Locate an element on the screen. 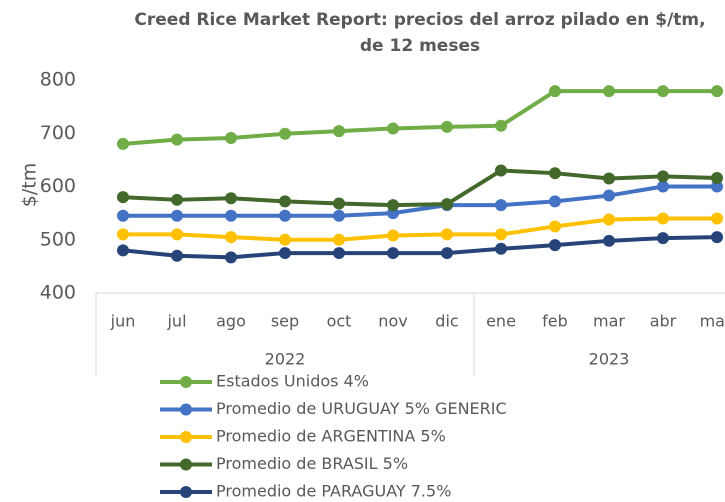  x-tick-label: abr is located at coordinates (663, 321).